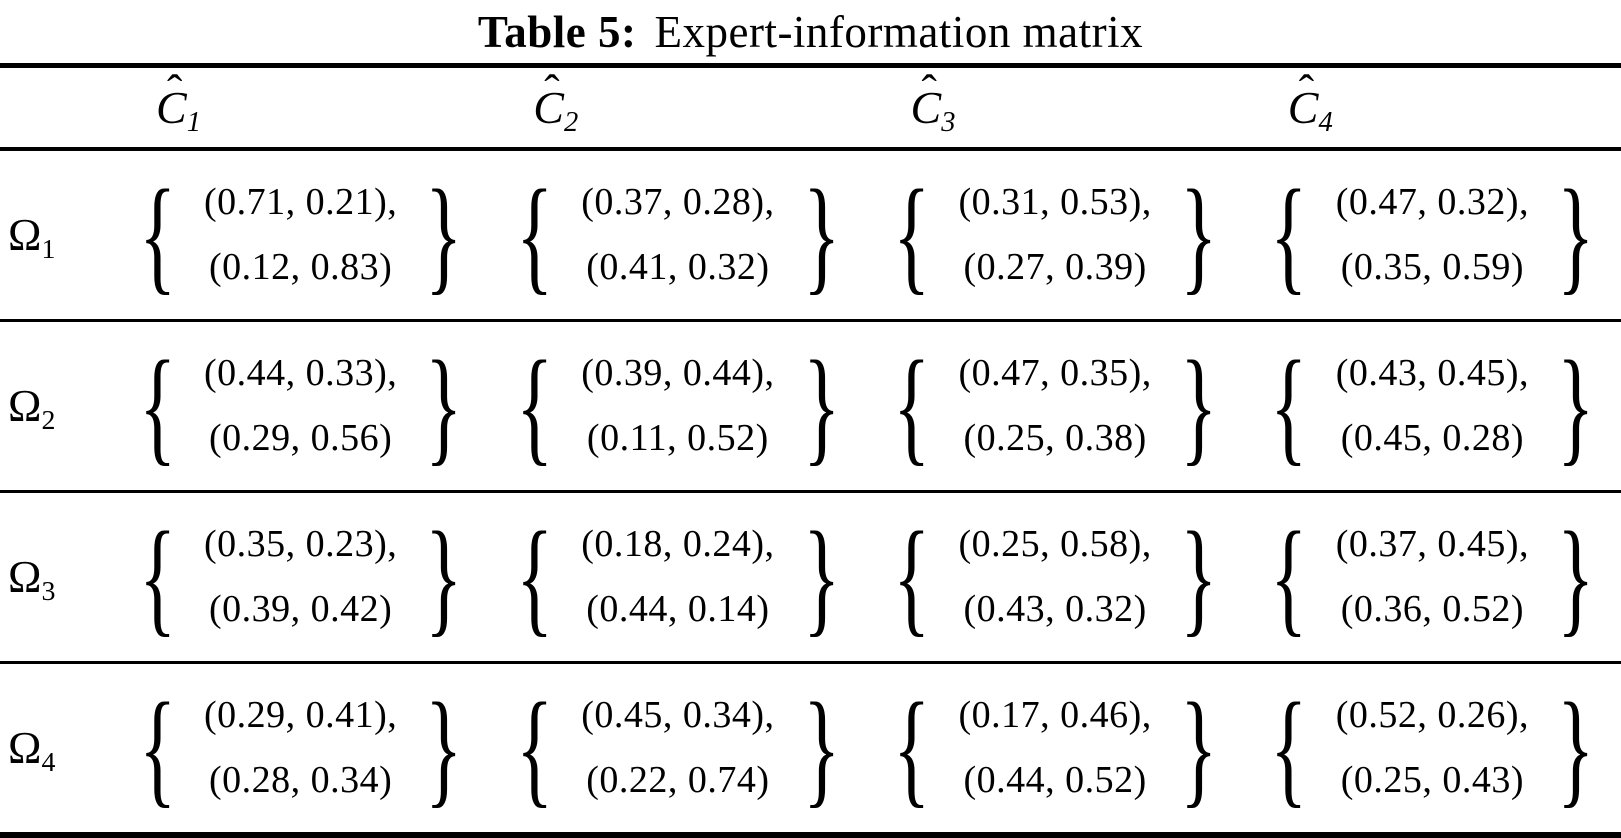 The image size is (1621, 838). What do you see at coordinates (300, 201) in the screenshot?
I see `pair-line: (0.71, 0.21),` at bounding box center [300, 201].